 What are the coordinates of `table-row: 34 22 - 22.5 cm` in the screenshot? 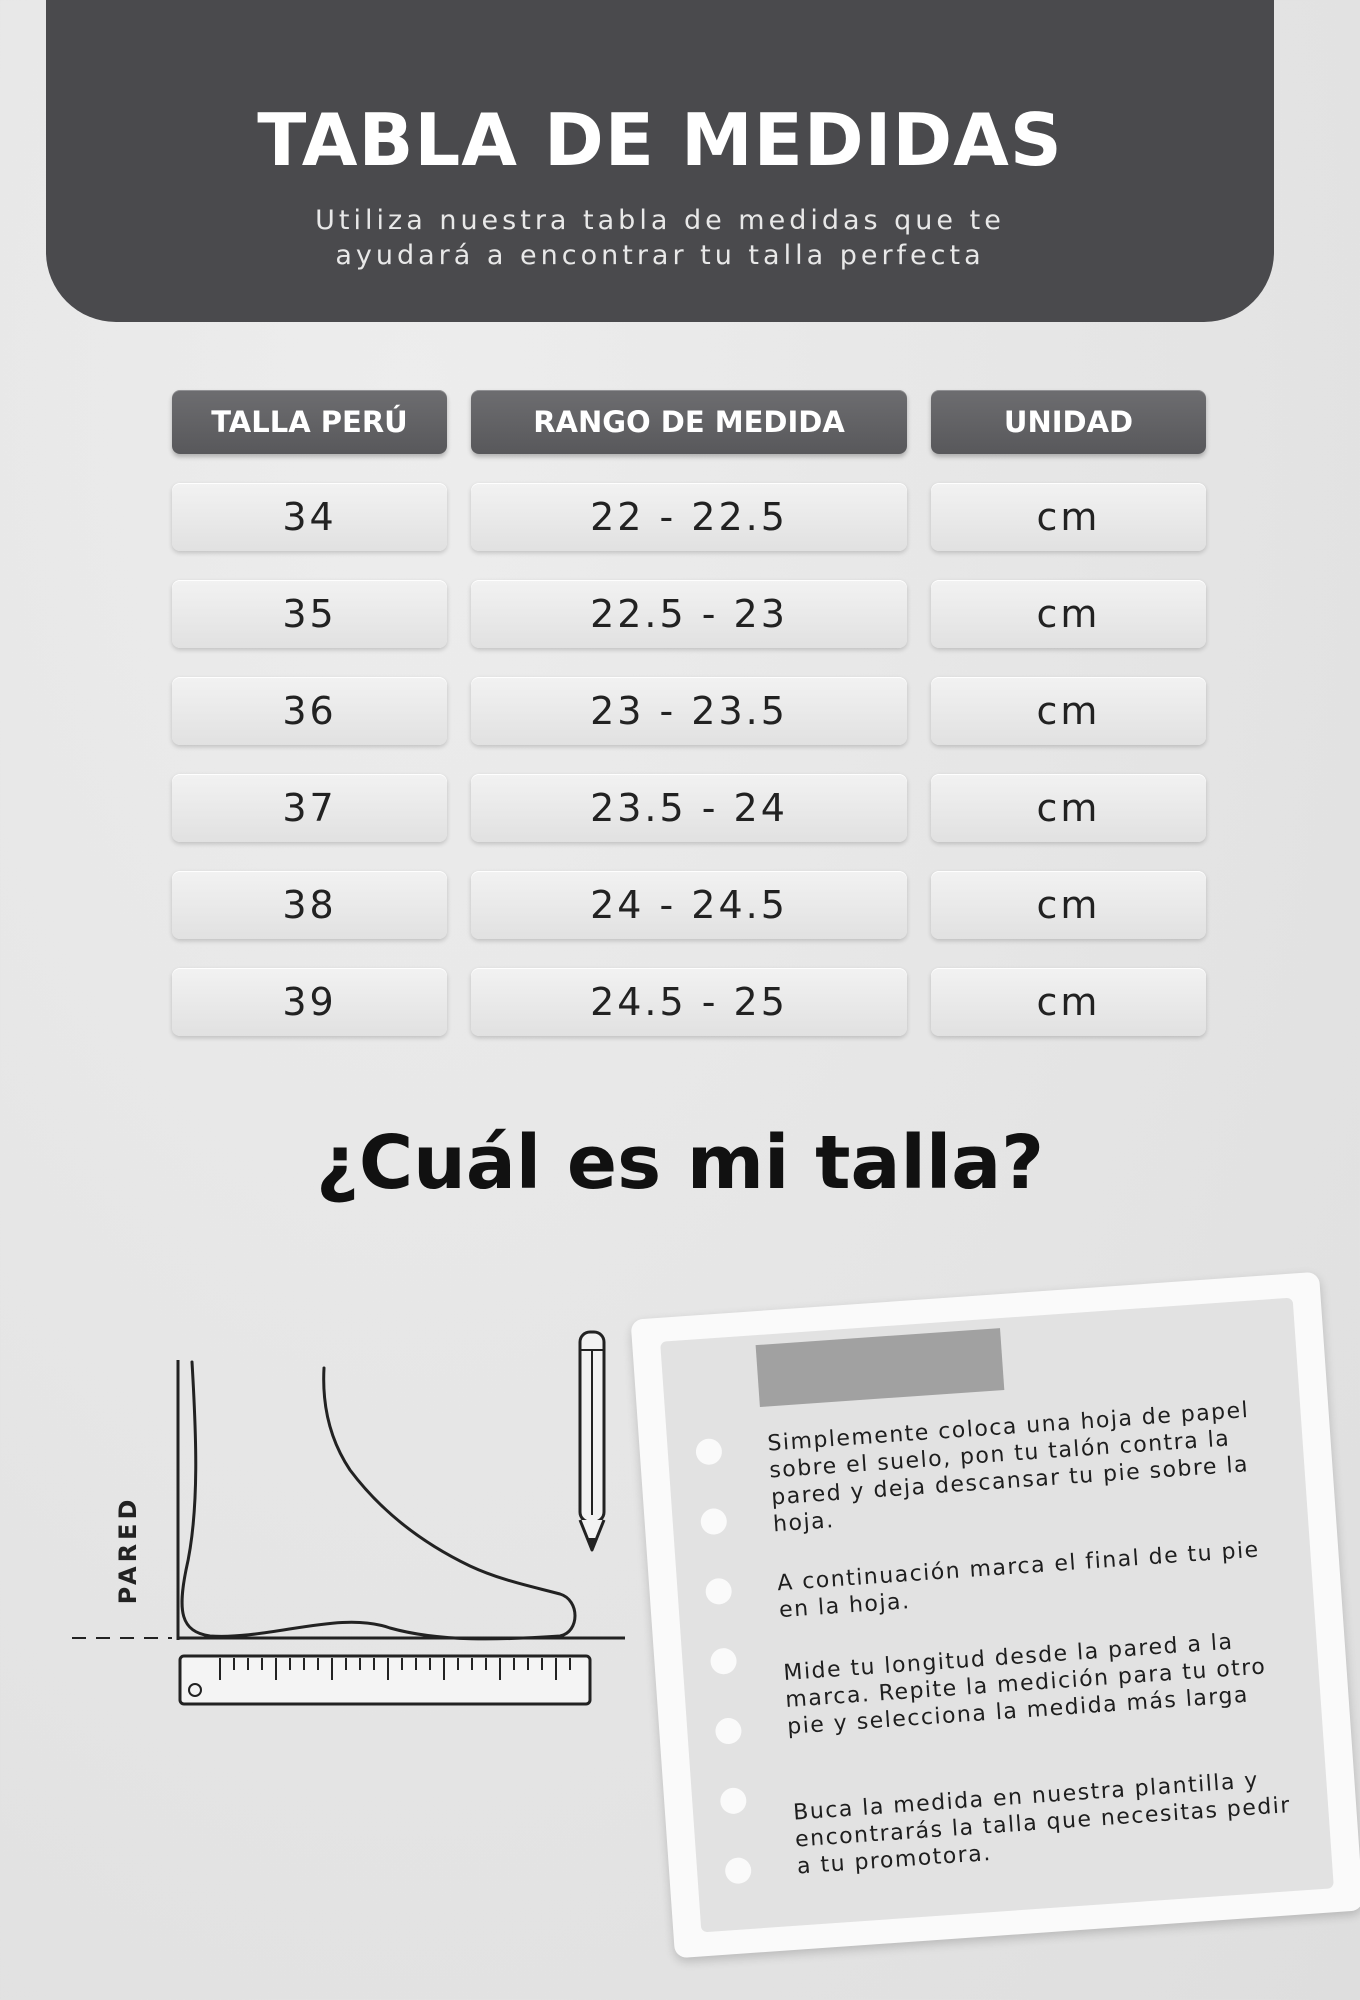 It's located at (680, 517).